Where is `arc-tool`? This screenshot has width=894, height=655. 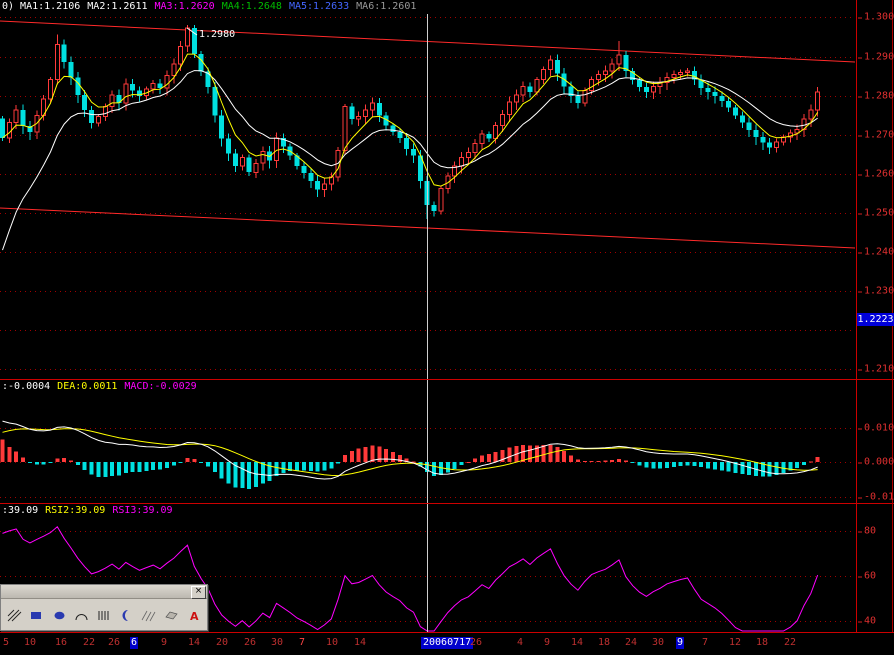
arc-tool is located at coordinates (81, 615).